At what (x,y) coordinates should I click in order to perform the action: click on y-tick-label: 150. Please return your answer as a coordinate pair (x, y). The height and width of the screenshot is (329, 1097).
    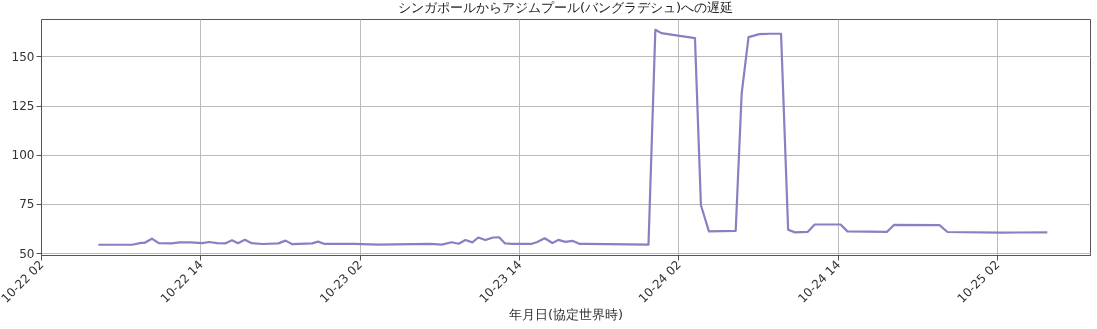
    Looking at the image, I should click on (23, 56).